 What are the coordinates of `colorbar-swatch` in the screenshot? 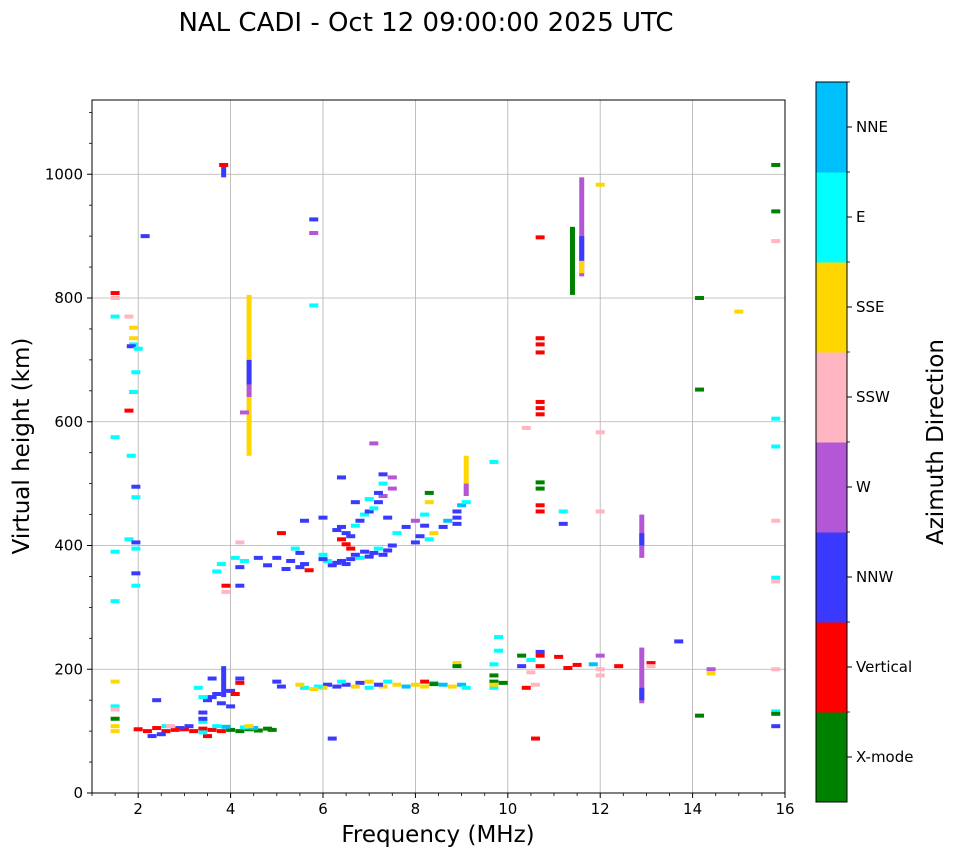 It's located at (831, 667).